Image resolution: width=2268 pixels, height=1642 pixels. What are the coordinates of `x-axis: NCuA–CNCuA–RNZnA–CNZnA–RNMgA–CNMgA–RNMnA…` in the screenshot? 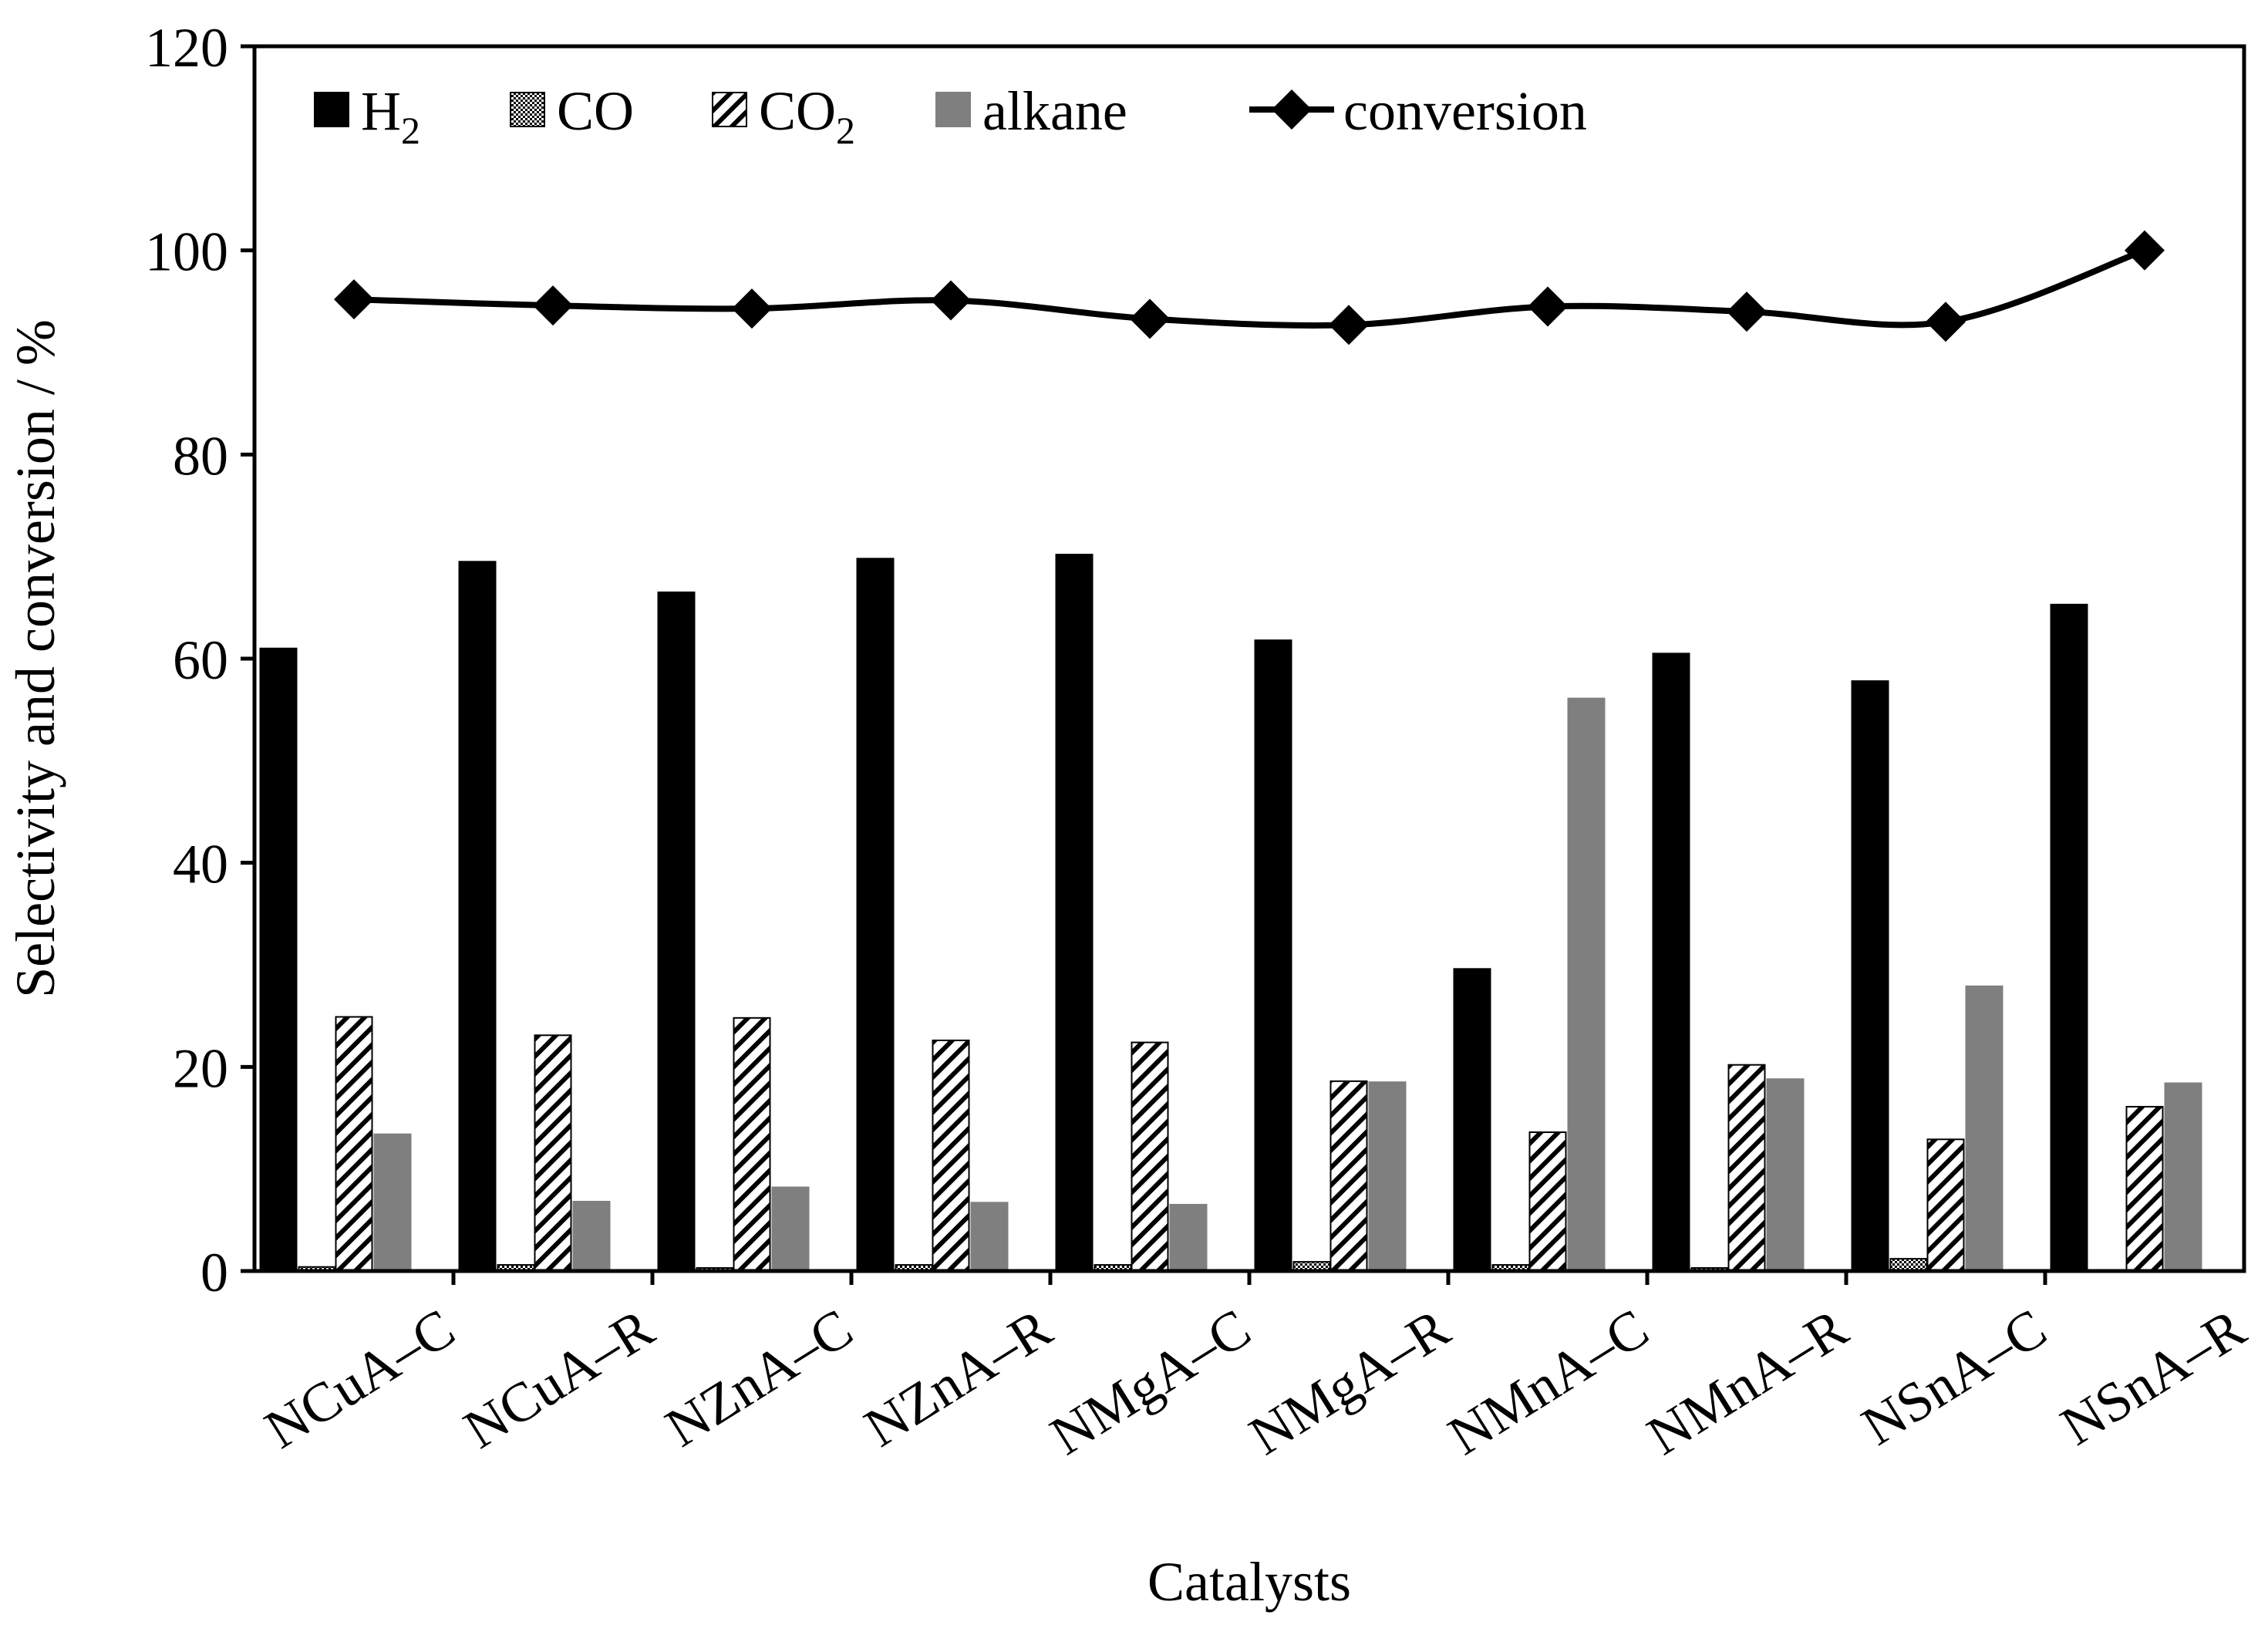 It's located at (1255, 1369).